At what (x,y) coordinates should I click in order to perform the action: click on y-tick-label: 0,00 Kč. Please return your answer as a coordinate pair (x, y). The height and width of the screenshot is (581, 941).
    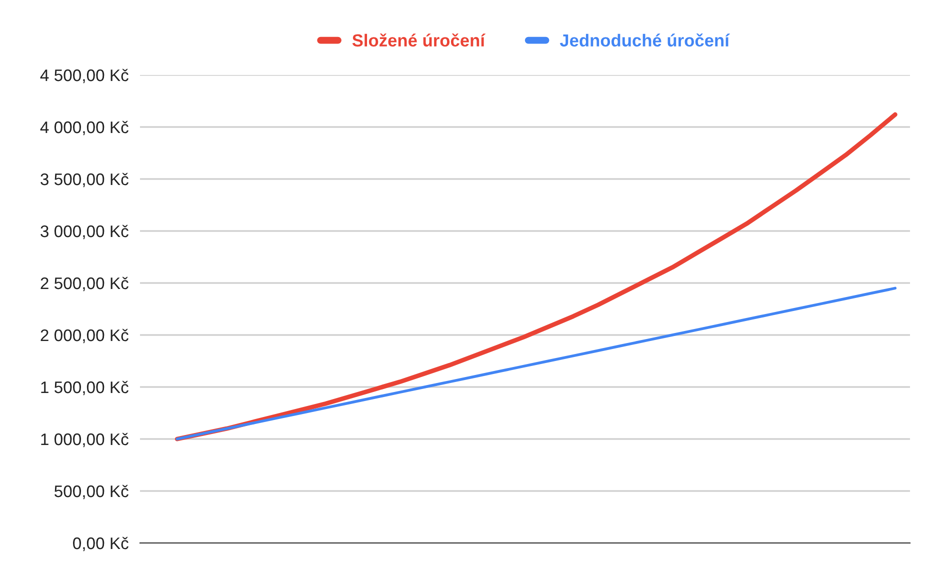
    Looking at the image, I should click on (100, 544).